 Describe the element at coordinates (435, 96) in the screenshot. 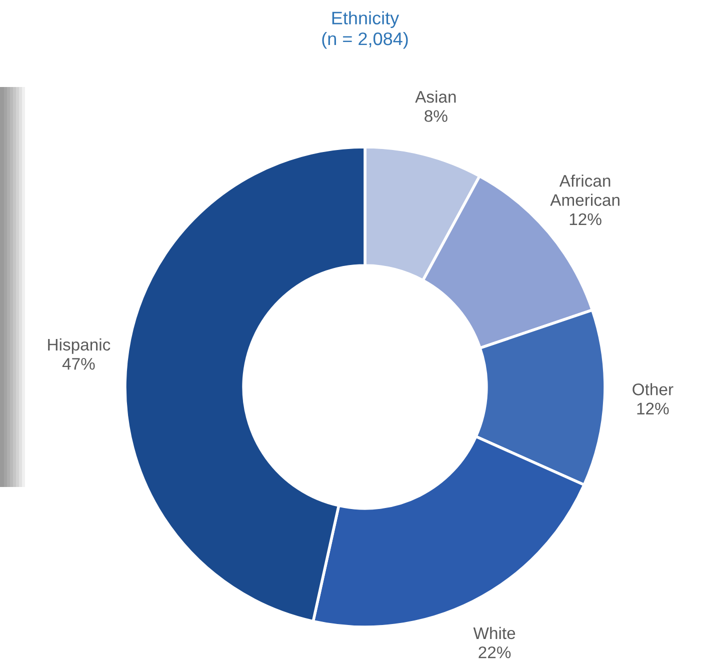

I see `slice-label: Asian` at that location.